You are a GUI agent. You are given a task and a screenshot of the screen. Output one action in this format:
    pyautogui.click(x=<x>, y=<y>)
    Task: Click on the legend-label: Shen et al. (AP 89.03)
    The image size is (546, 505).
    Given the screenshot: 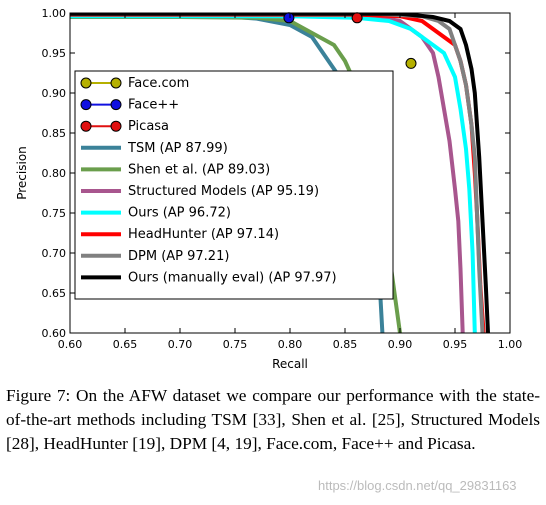 What is the action you would take?
    pyautogui.click(x=199, y=169)
    